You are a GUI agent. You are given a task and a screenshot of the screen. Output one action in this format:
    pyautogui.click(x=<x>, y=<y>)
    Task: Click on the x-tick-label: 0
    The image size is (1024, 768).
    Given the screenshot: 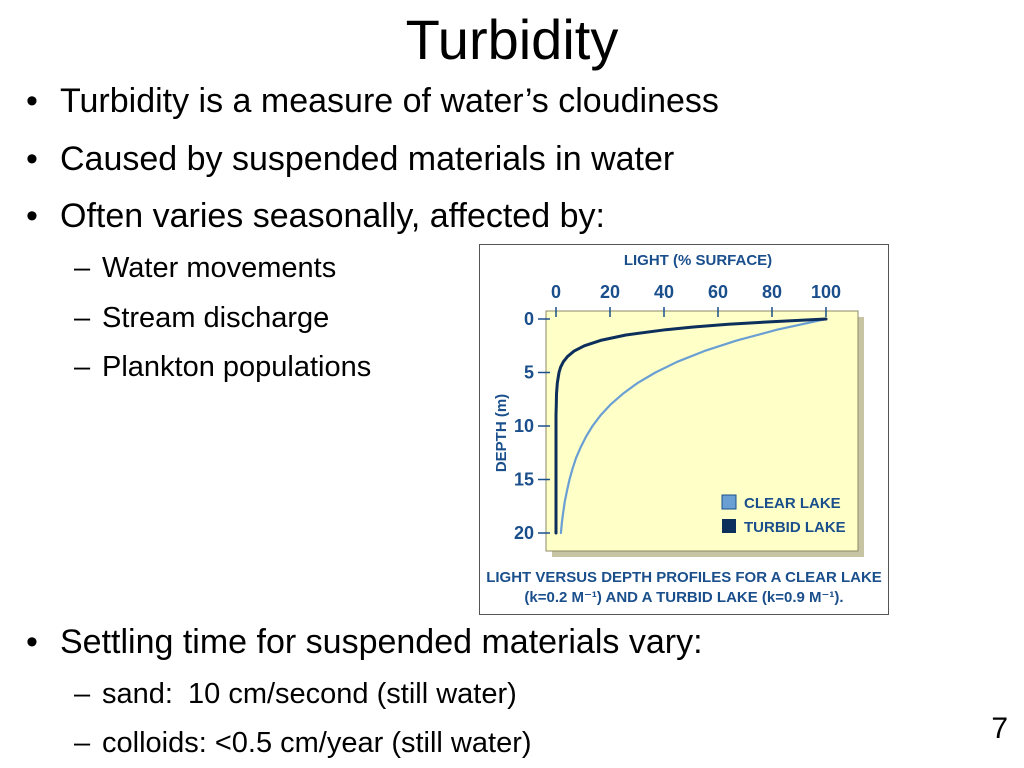 What is the action you would take?
    pyautogui.click(x=556, y=292)
    